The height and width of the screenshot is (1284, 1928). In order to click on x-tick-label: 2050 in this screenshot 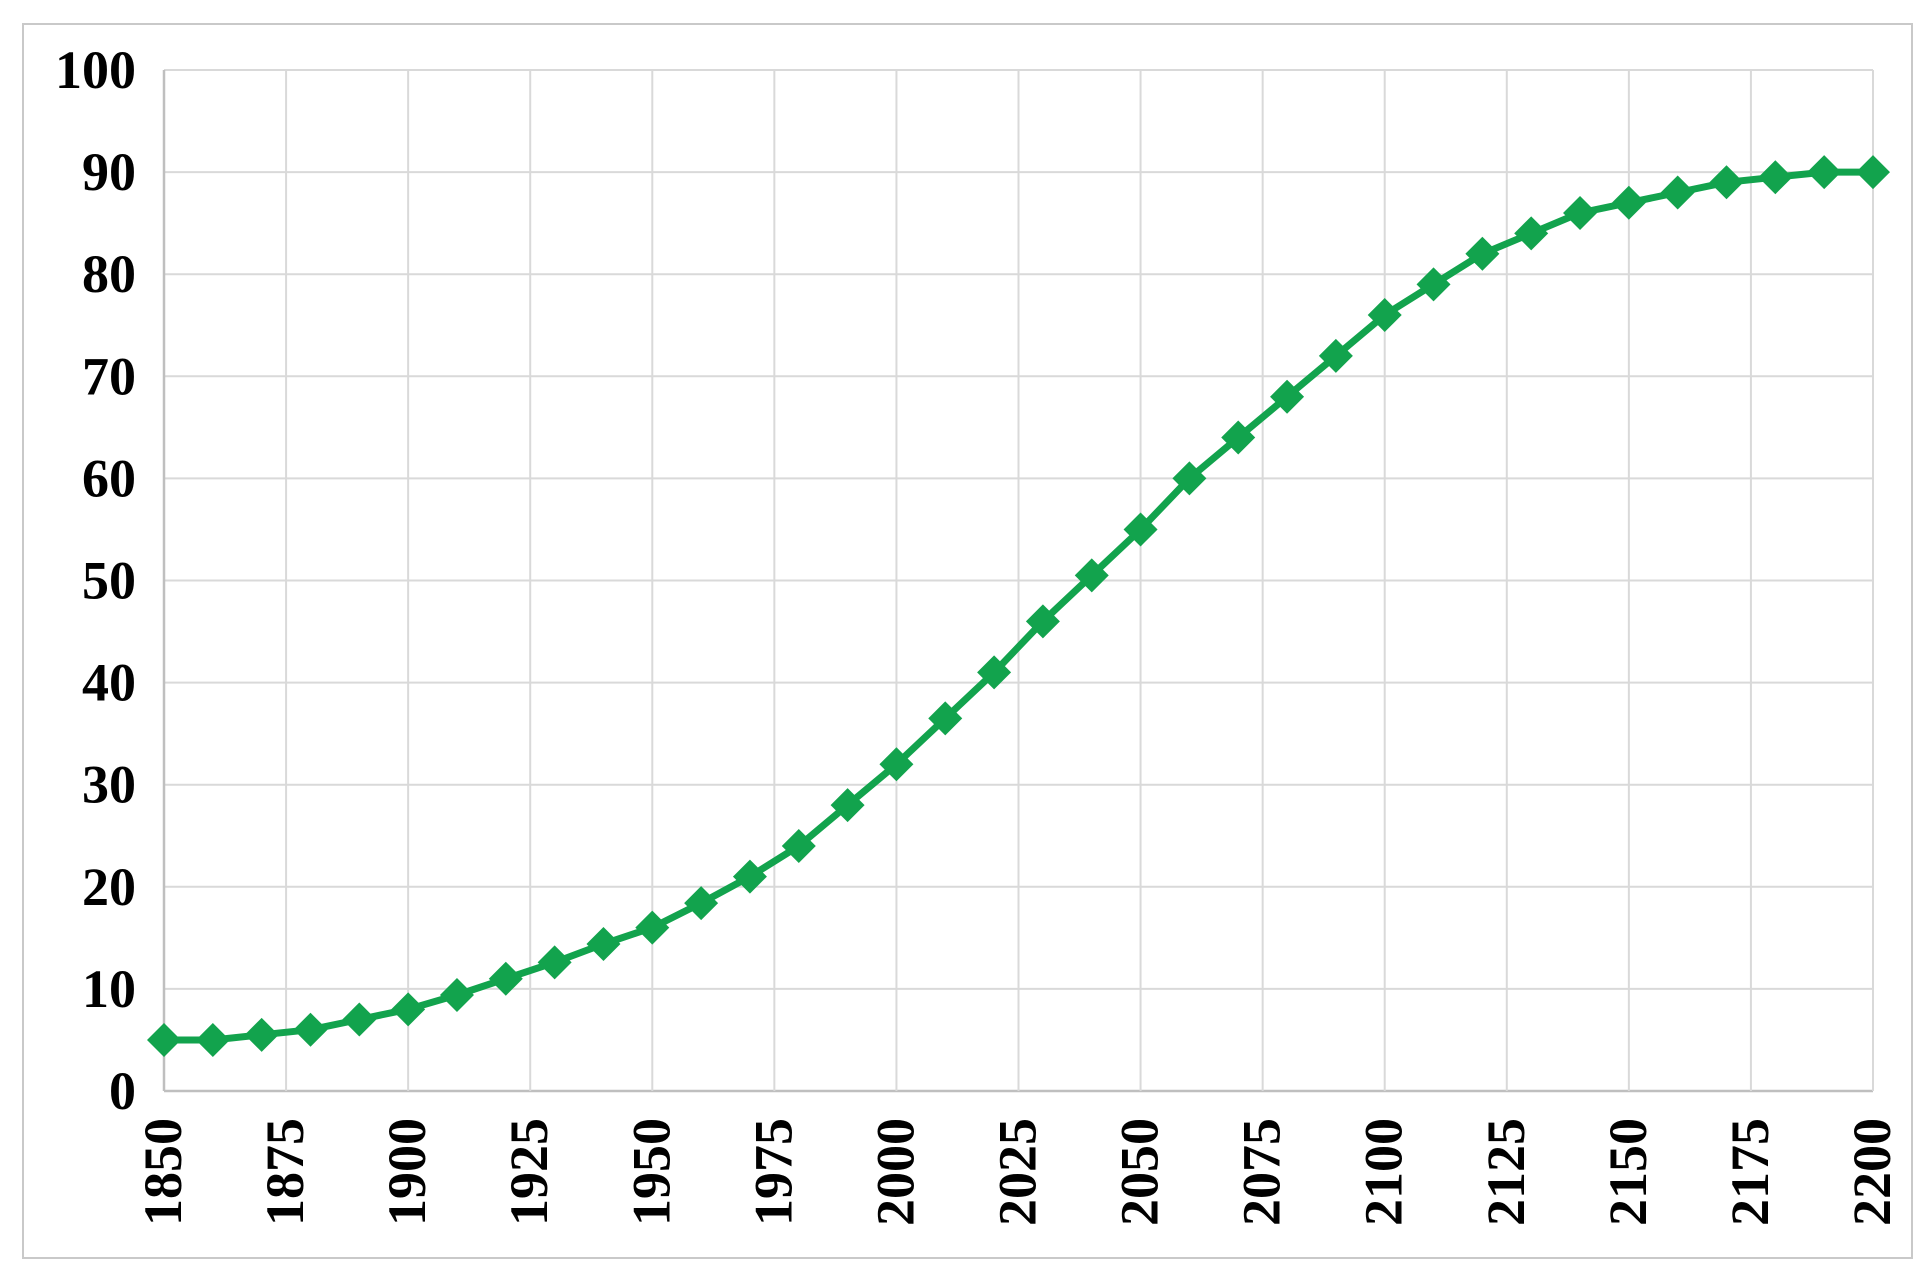, I will do `click(1140, 1172)`.